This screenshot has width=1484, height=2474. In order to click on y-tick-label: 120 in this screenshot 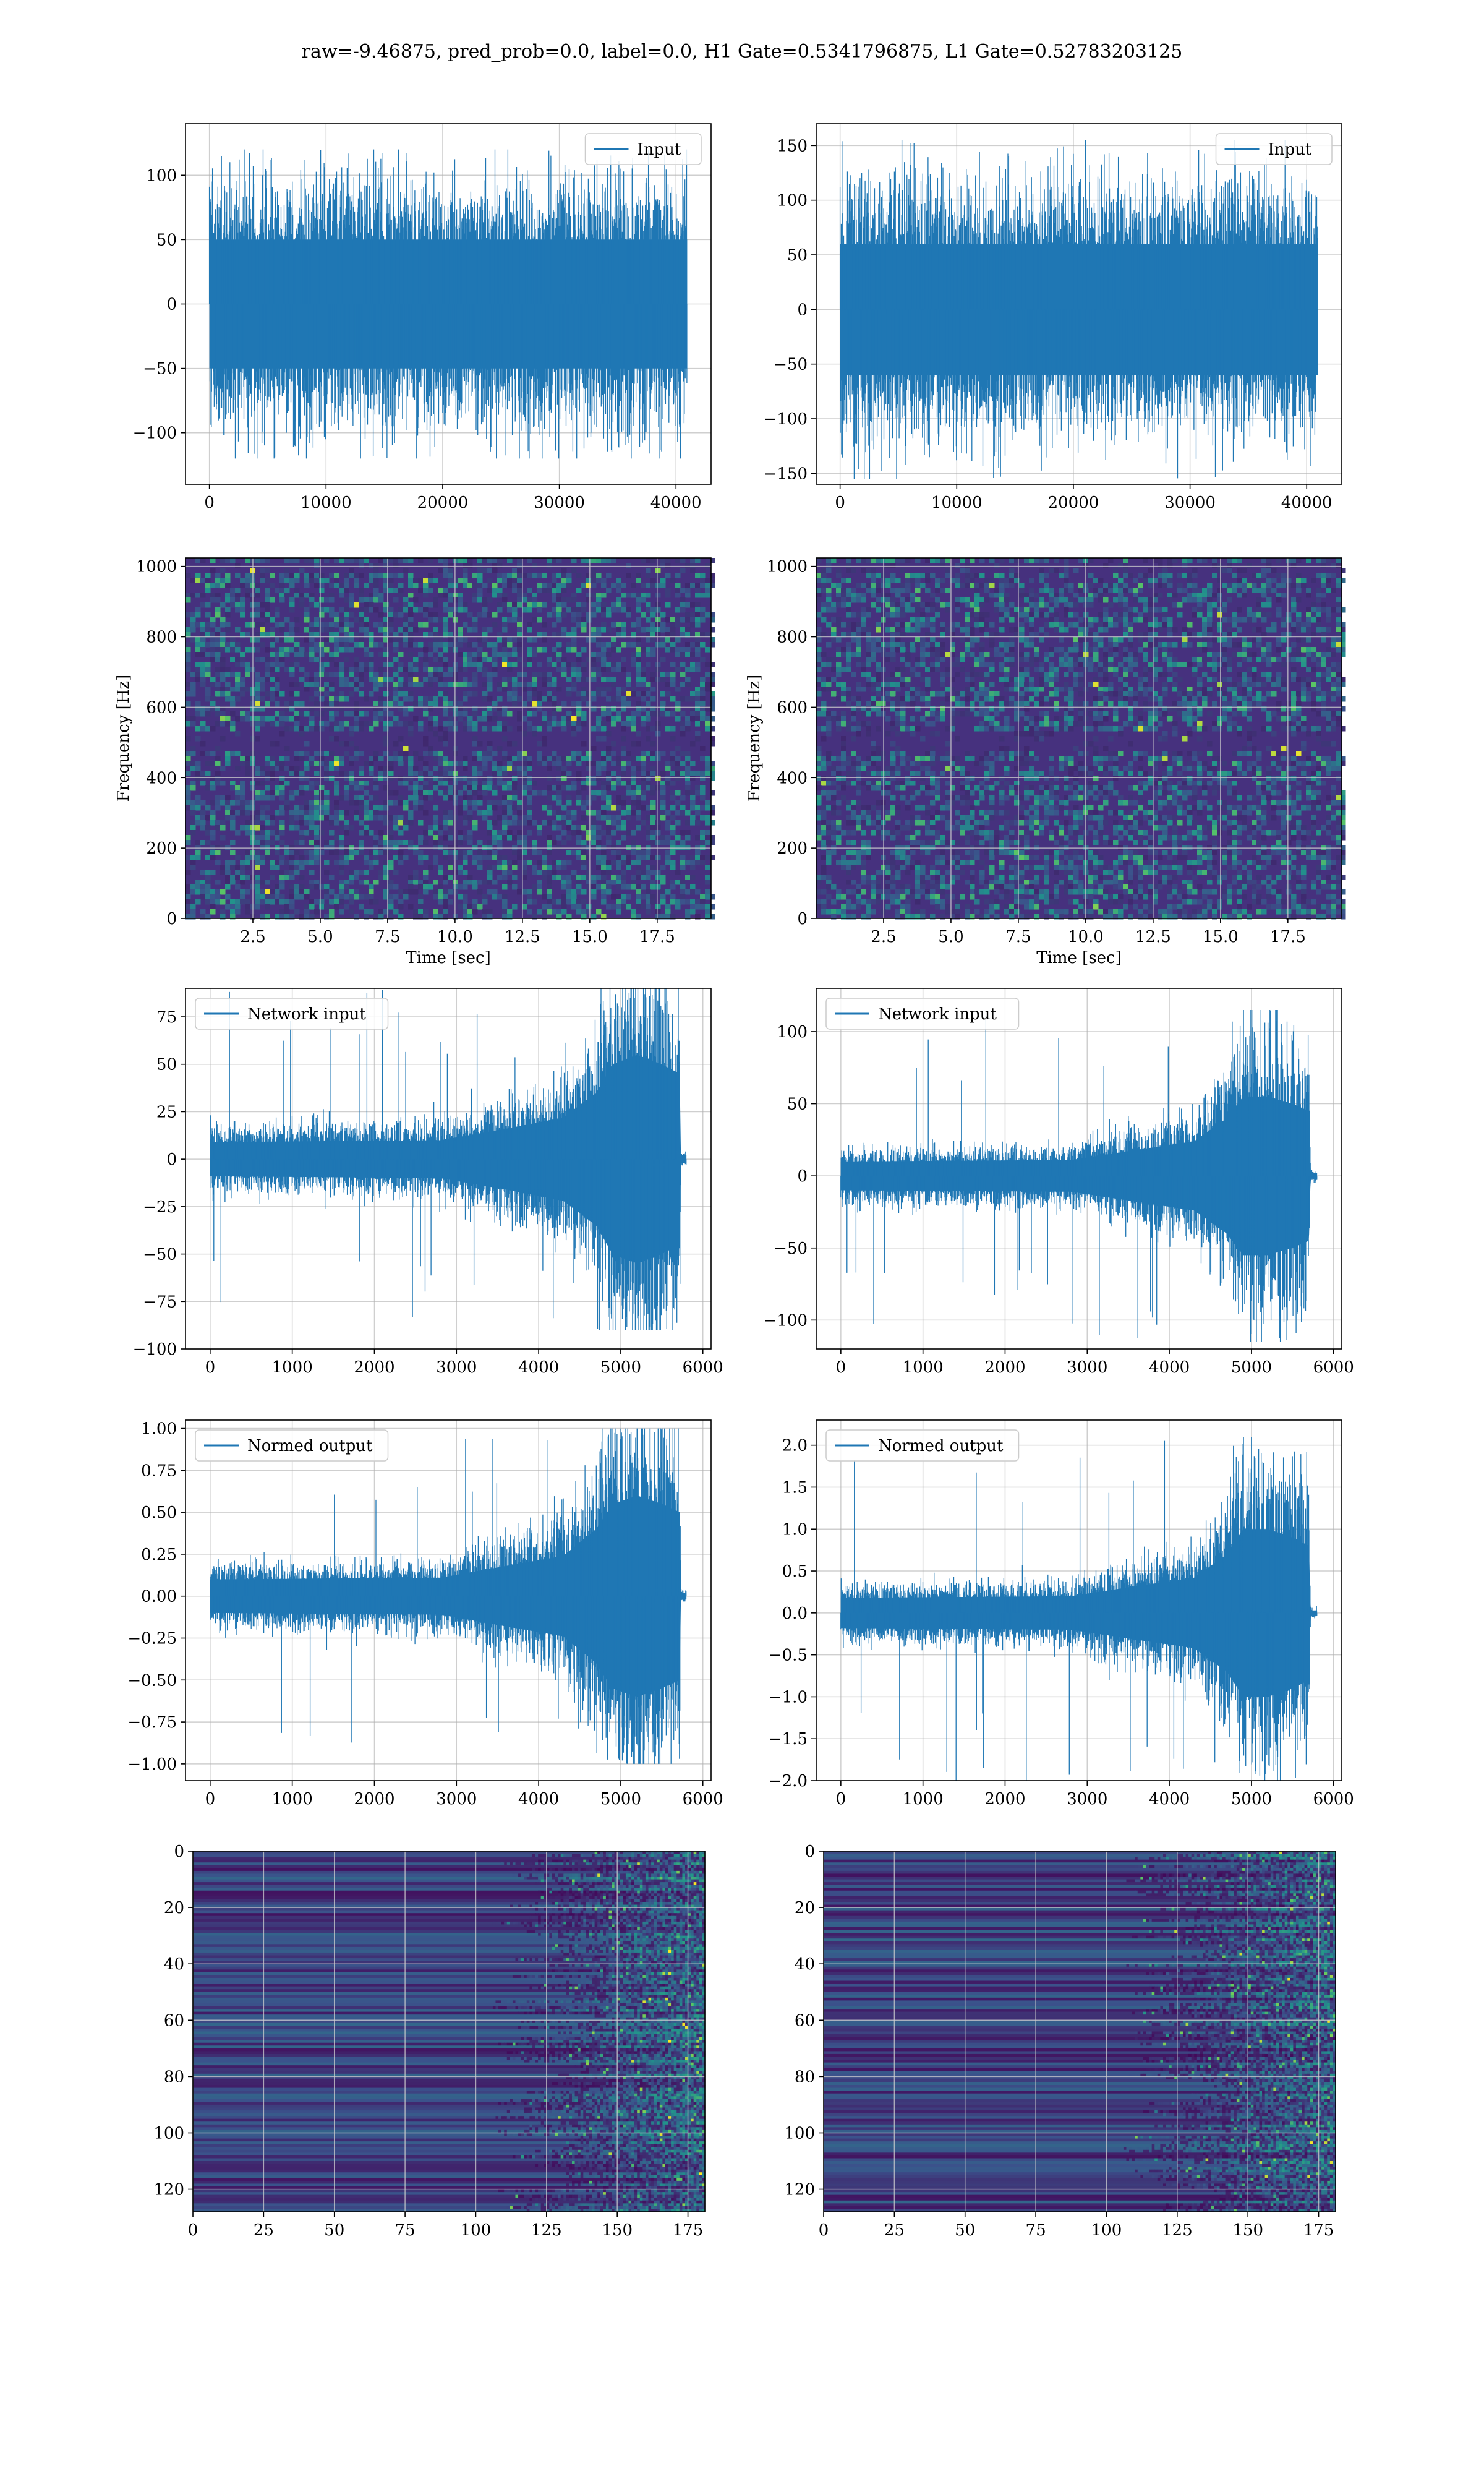, I will do `click(168, 2190)`.